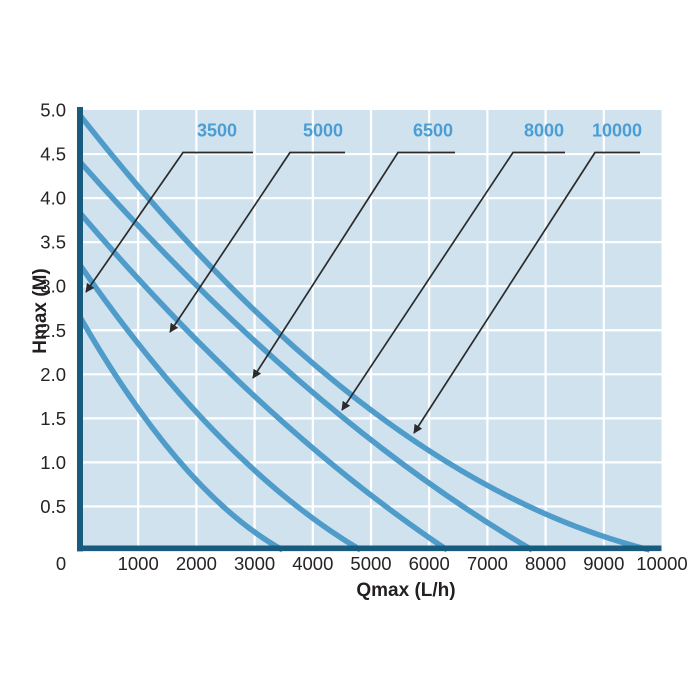 The width and height of the screenshot is (700, 700). I want to click on y-axis-title: Hmax (M), so click(40, 311).